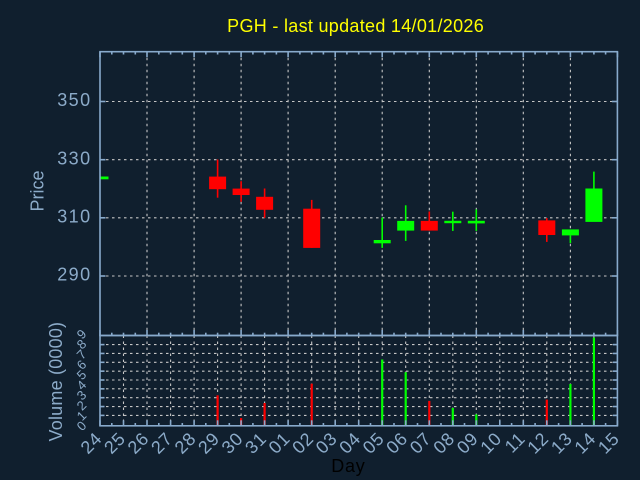  What do you see at coordinates (74, 217) in the screenshot?
I see `svg-text: 310` at bounding box center [74, 217].